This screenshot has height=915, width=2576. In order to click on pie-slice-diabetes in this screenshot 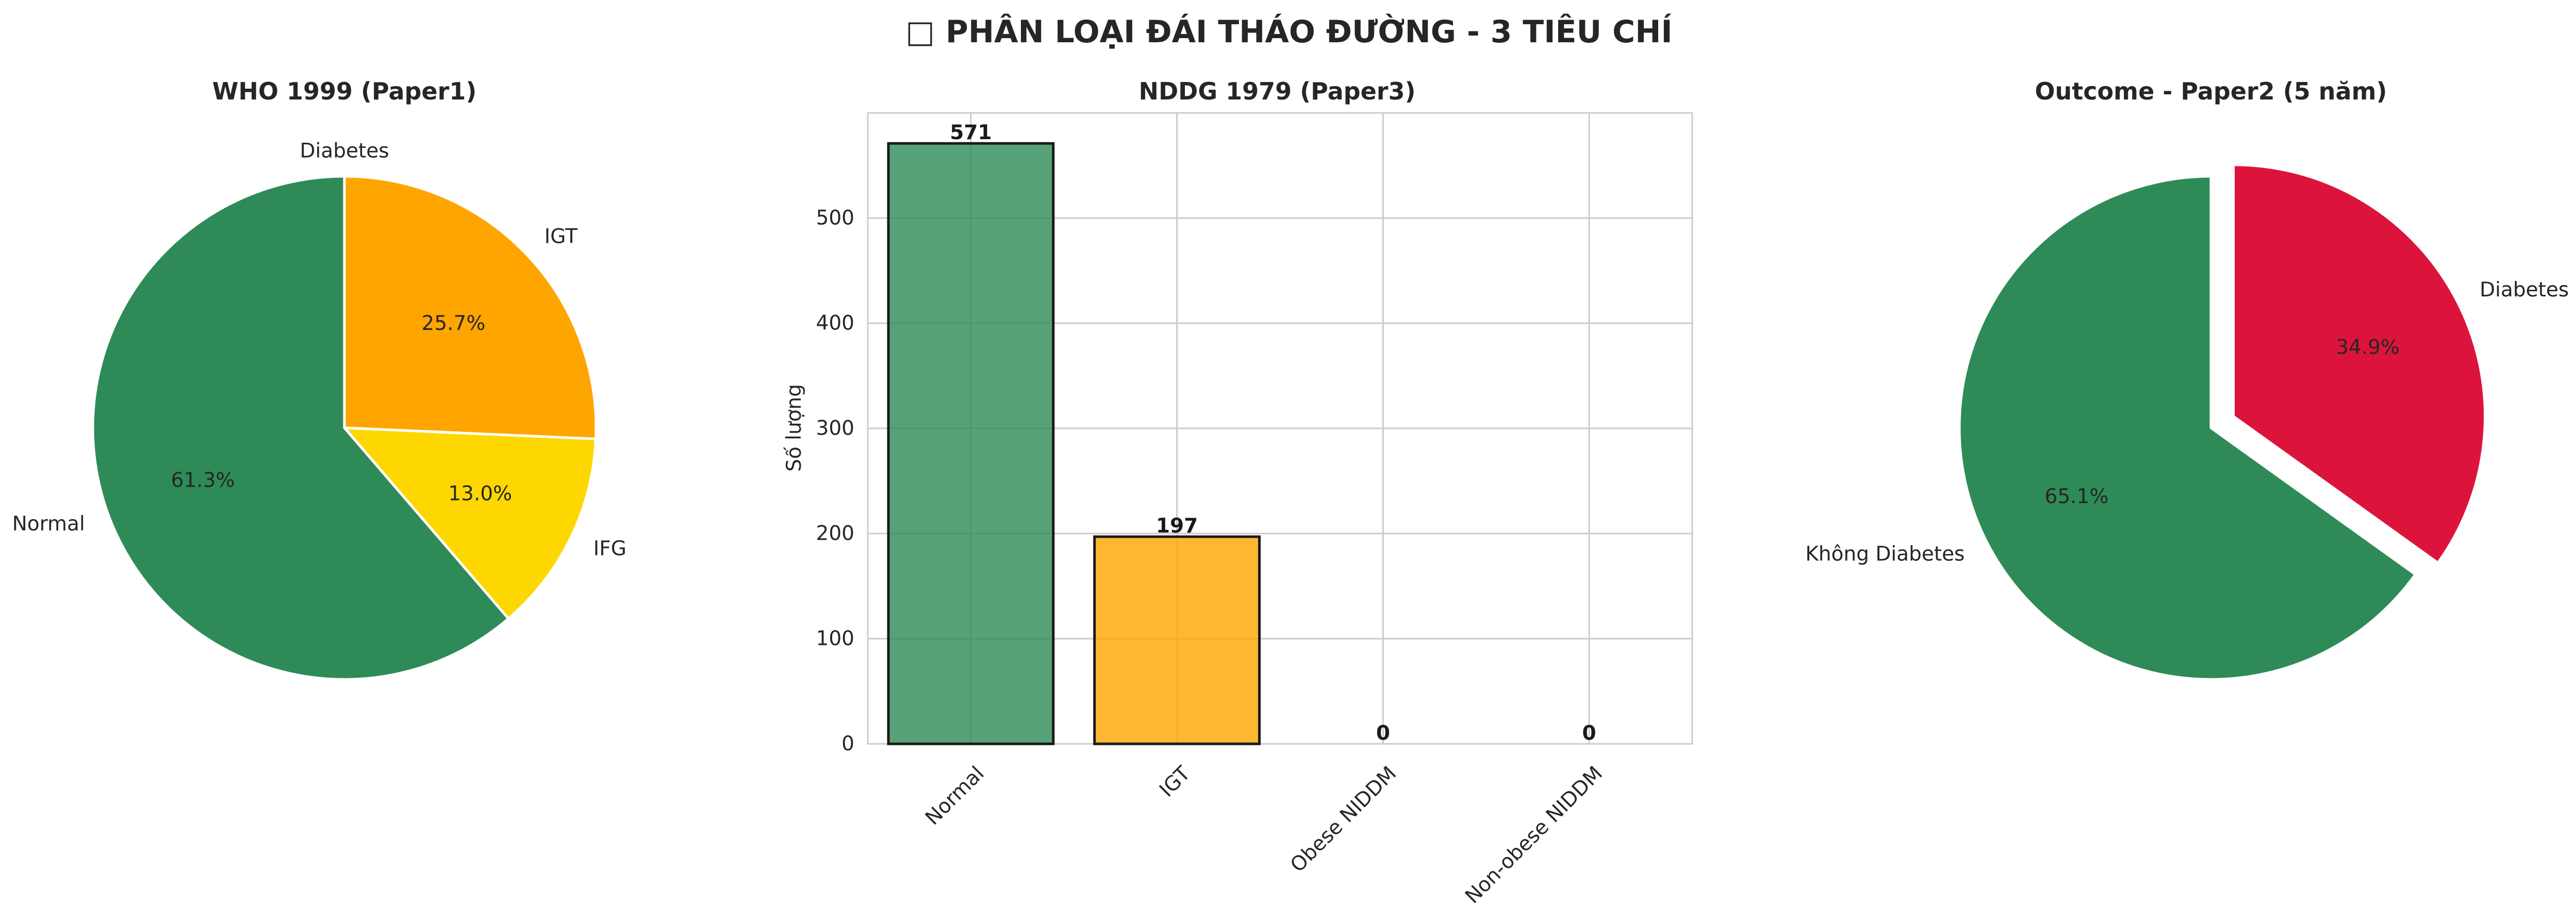, I will do `click(2359, 363)`.